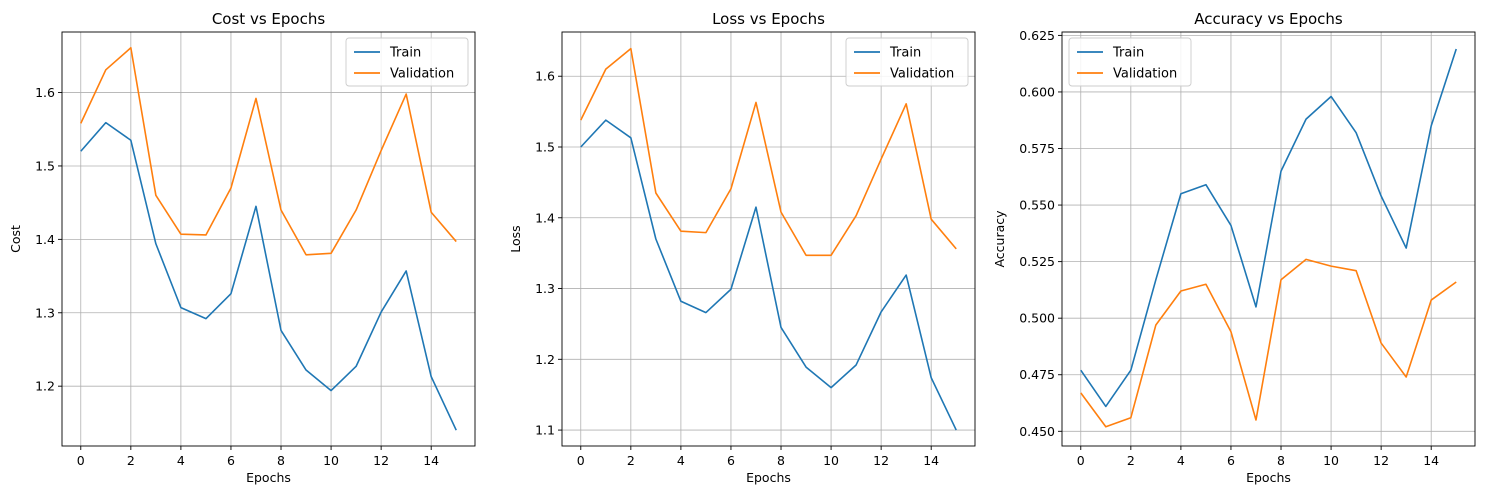  What do you see at coordinates (768, 19) in the screenshot?
I see `chart-title: Loss vs Epochs` at bounding box center [768, 19].